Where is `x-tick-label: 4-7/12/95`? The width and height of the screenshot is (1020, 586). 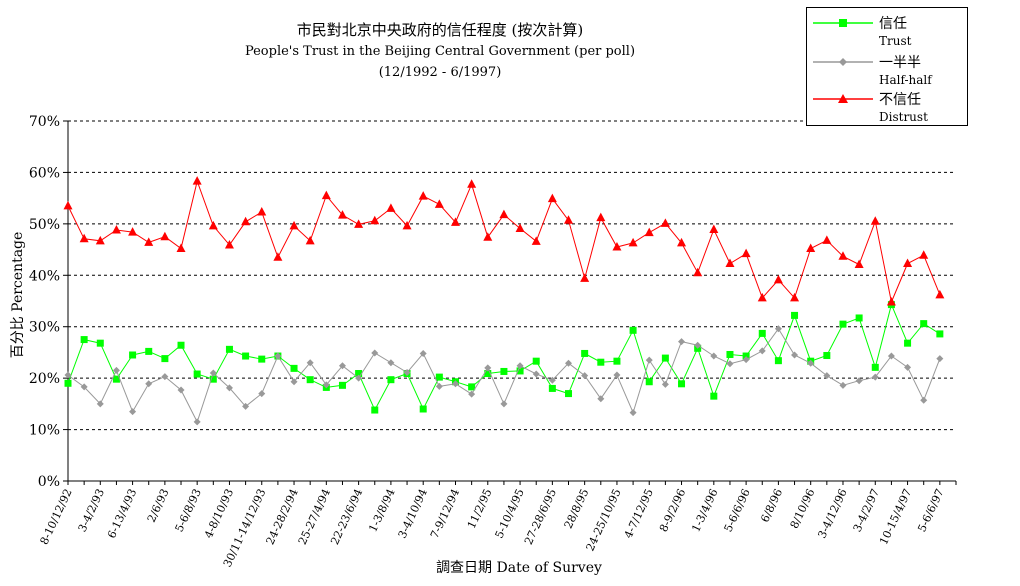 x-tick-label: 4-7/12/95 is located at coordinates (639, 514).